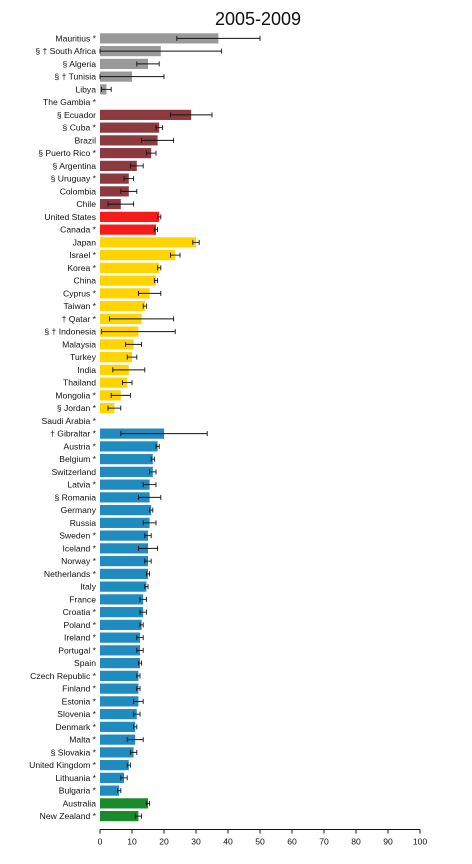 The image size is (472, 864). What do you see at coordinates (86, 370) in the screenshot?
I see `category-label: India` at bounding box center [86, 370].